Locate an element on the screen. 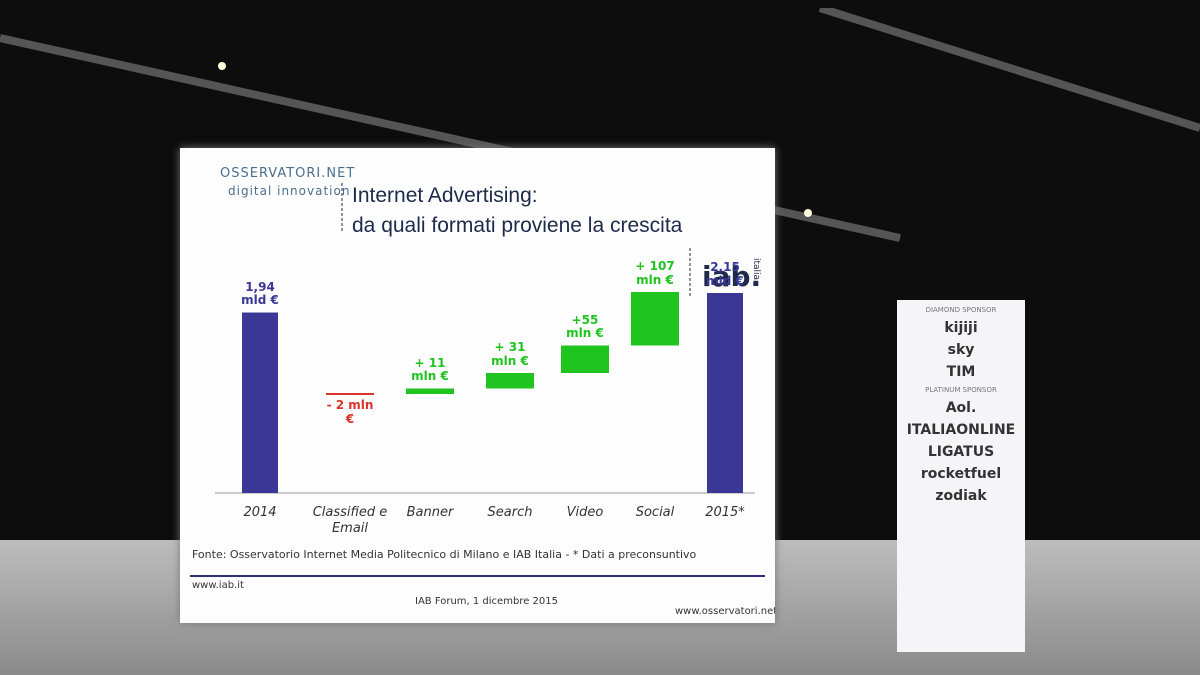 This screenshot has height=675, width=1200. value-label: + 107 mln € is located at coordinates (655, 273).